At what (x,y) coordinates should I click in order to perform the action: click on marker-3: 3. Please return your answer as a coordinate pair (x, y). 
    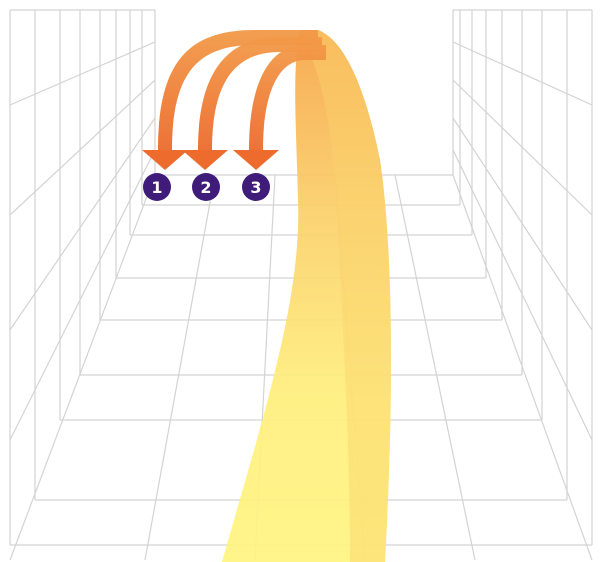
    Looking at the image, I should click on (256, 187).